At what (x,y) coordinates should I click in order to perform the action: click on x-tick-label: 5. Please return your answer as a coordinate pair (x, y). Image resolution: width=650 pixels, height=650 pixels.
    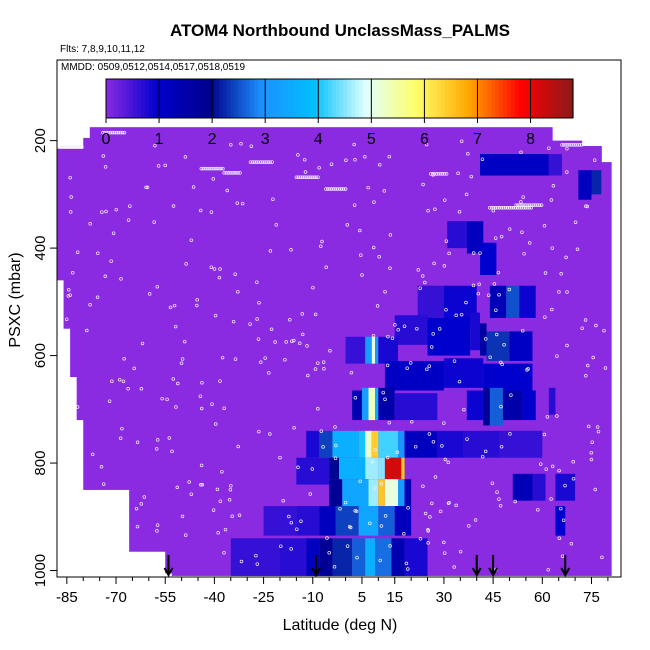
    Looking at the image, I should click on (362, 597).